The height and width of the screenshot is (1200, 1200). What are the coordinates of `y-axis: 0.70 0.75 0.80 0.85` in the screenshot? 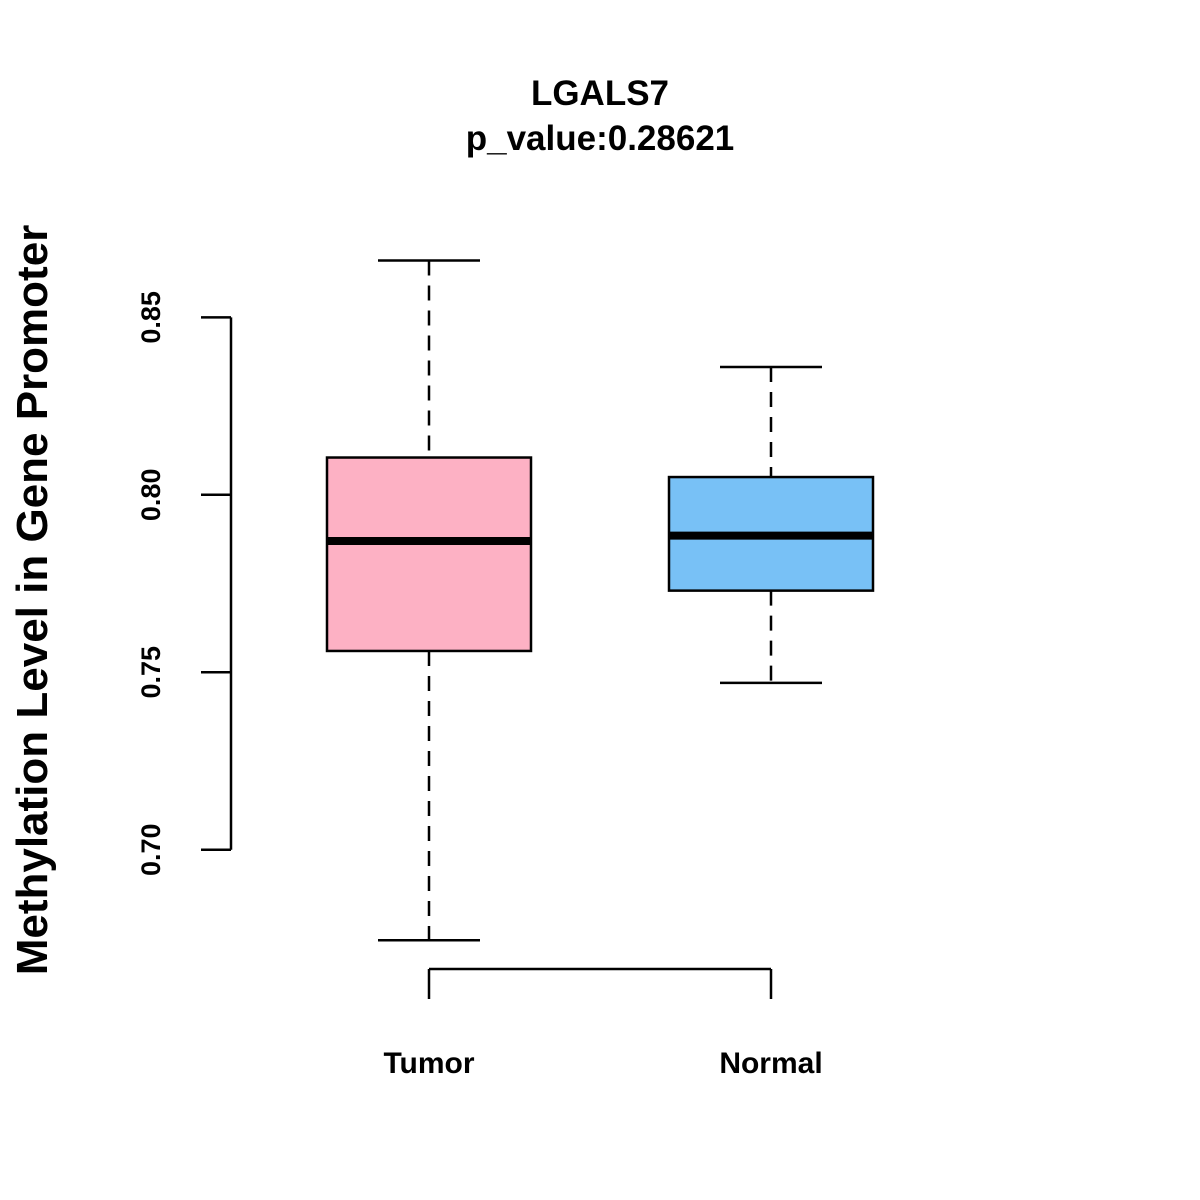 It's located at (184, 583).